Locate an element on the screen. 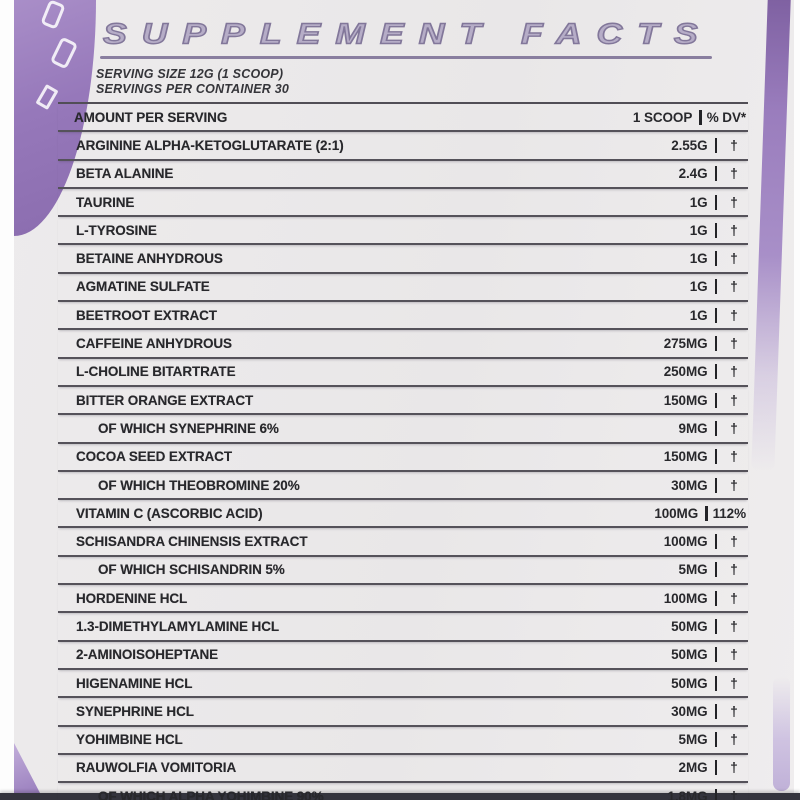 This screenshot has height=800, width=800. table-row: VITAMIN C (ASCORBIC ACID) 100MG 112% is located at coordinates (403, 514).